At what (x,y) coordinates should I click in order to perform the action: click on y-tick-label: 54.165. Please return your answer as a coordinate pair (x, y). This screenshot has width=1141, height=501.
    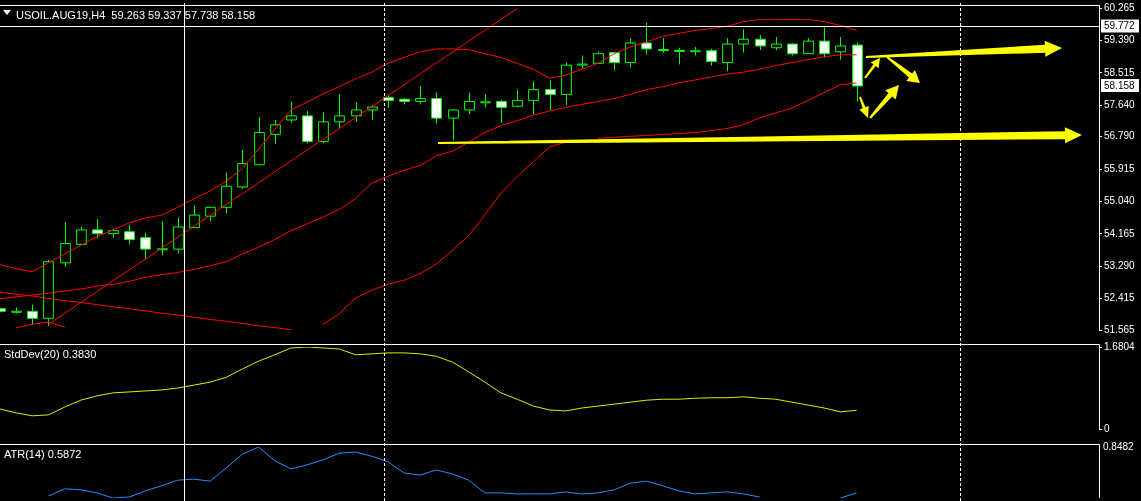
    Looking at the image, I should click on (1120, 233).